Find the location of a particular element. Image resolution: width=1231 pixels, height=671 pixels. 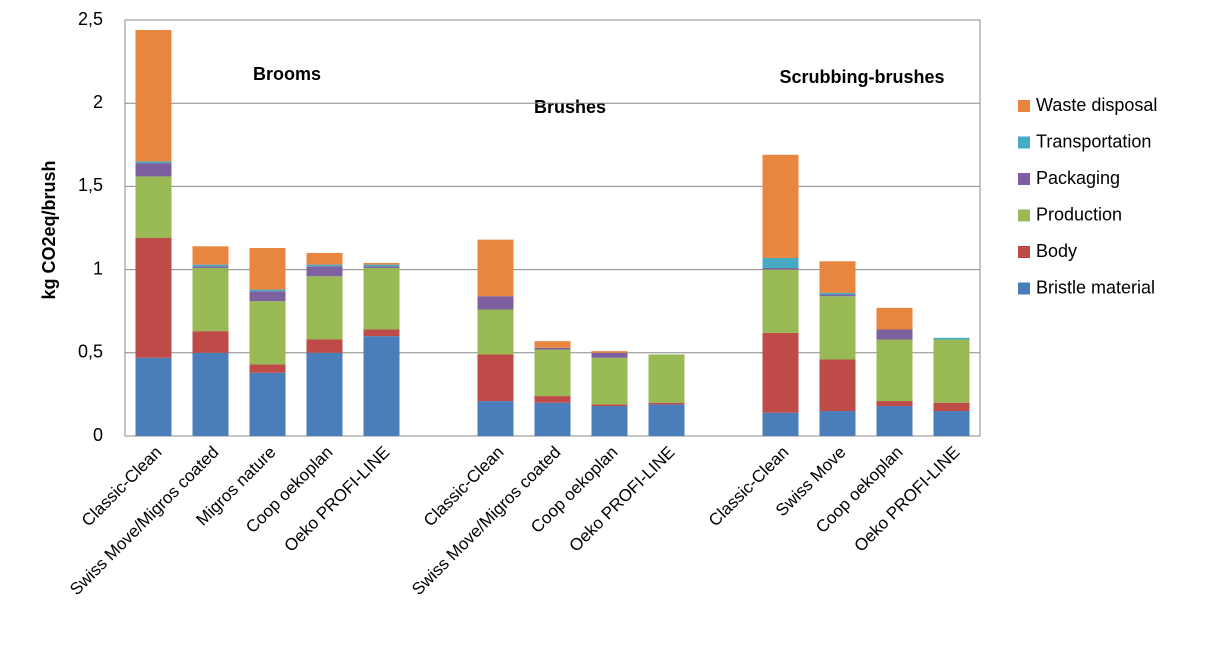

legend-label: Transportation is located at coordinates (1093, 141).